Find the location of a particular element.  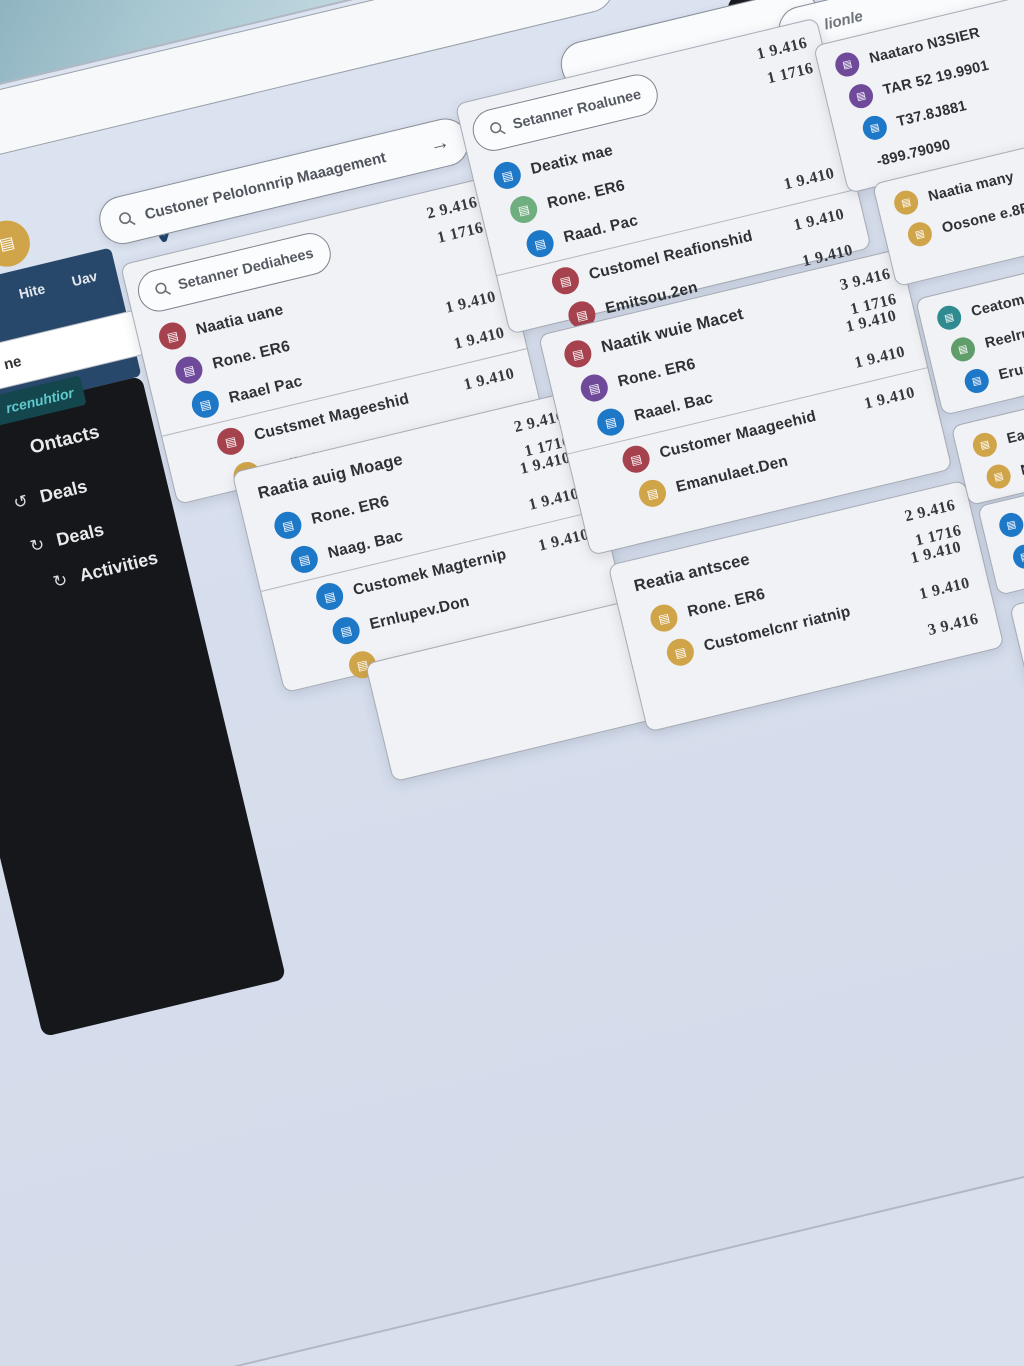

sidebar-item-deals: ↺ Deals is located at coordinates (50, 495).